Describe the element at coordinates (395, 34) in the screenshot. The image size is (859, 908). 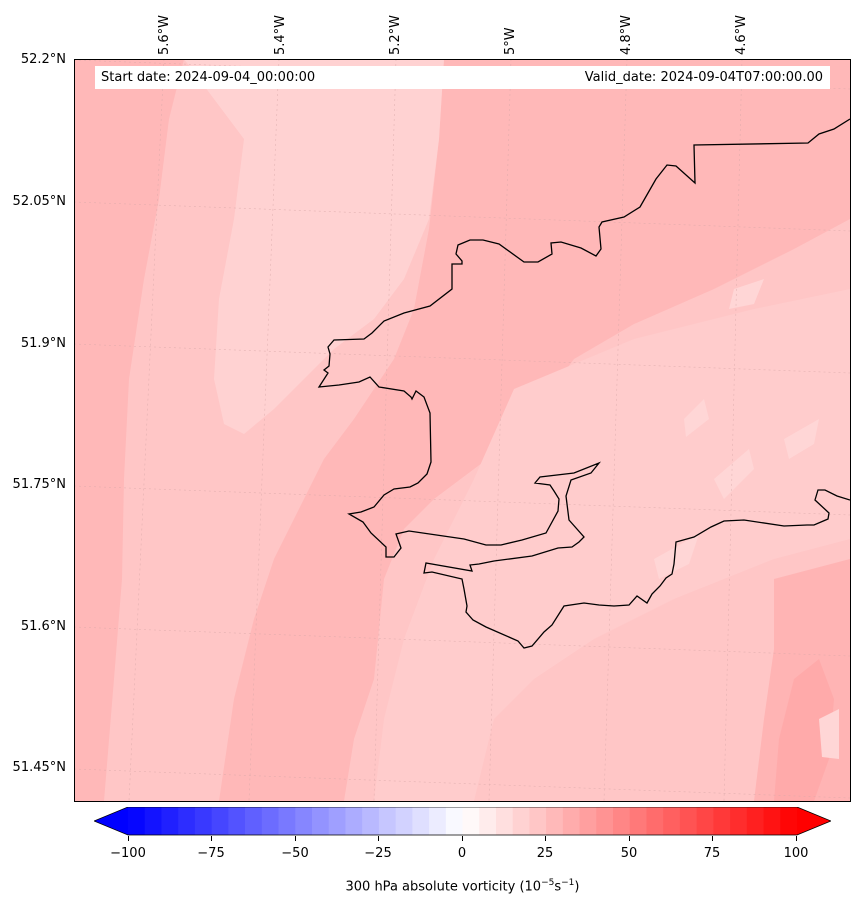
I see `longitude-label: 5.2°W` at that location.